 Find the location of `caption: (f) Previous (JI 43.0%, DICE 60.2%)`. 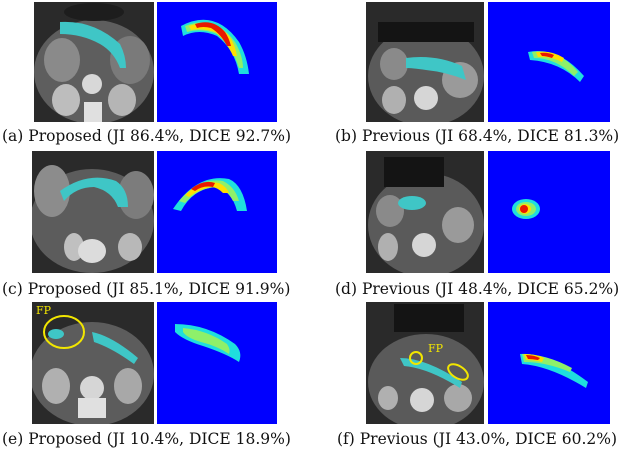

caption: (f) Previous (JI 43.0%, DICE 60.2%) is located at coordinates (477, 439).